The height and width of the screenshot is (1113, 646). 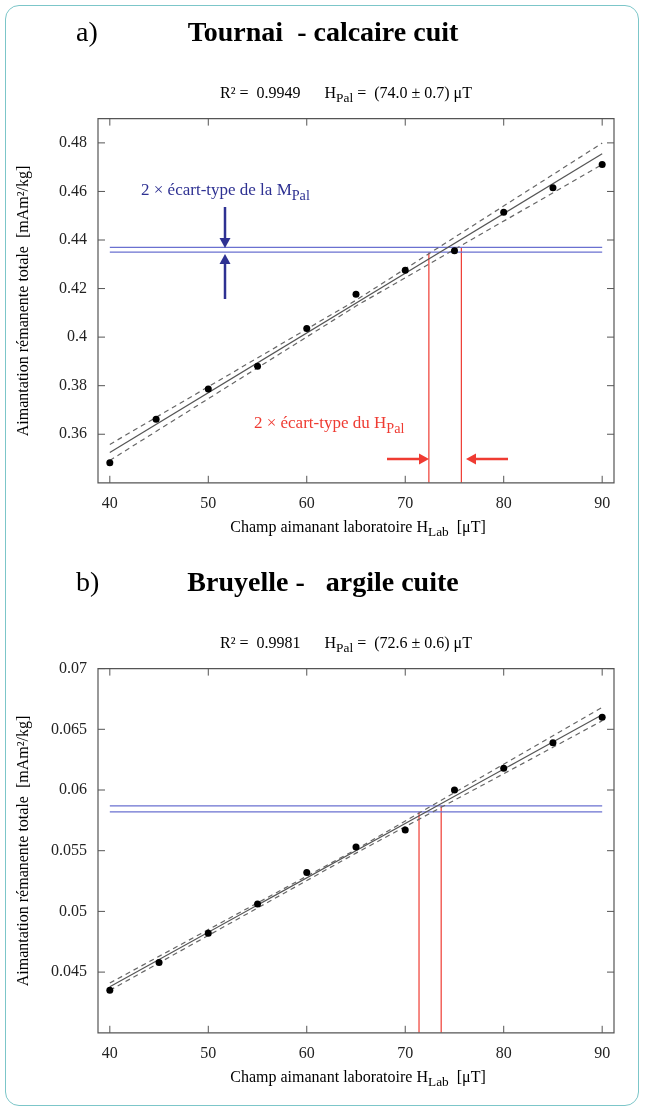 I want to click on annotation: 2 × écart-type de la M$_{Pal}$, so click(x=225, y=192).